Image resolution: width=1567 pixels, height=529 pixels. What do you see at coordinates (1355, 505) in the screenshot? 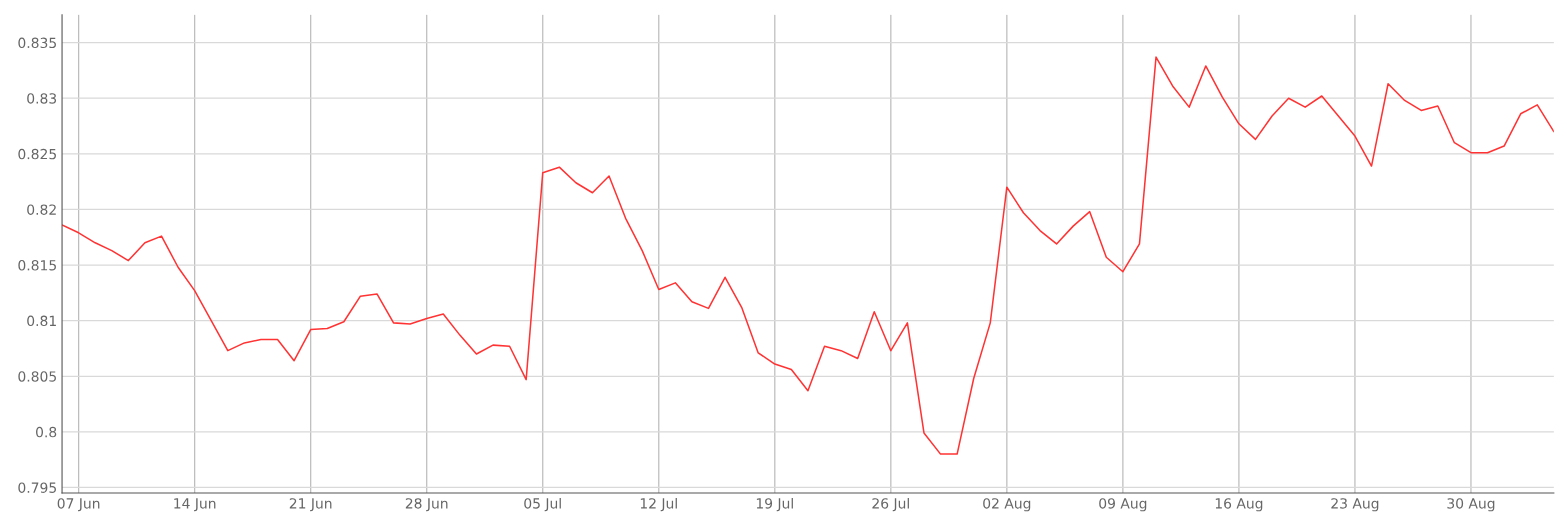
I see `x-tick-label: 23 Aug` at bounding box center [1355, 505].